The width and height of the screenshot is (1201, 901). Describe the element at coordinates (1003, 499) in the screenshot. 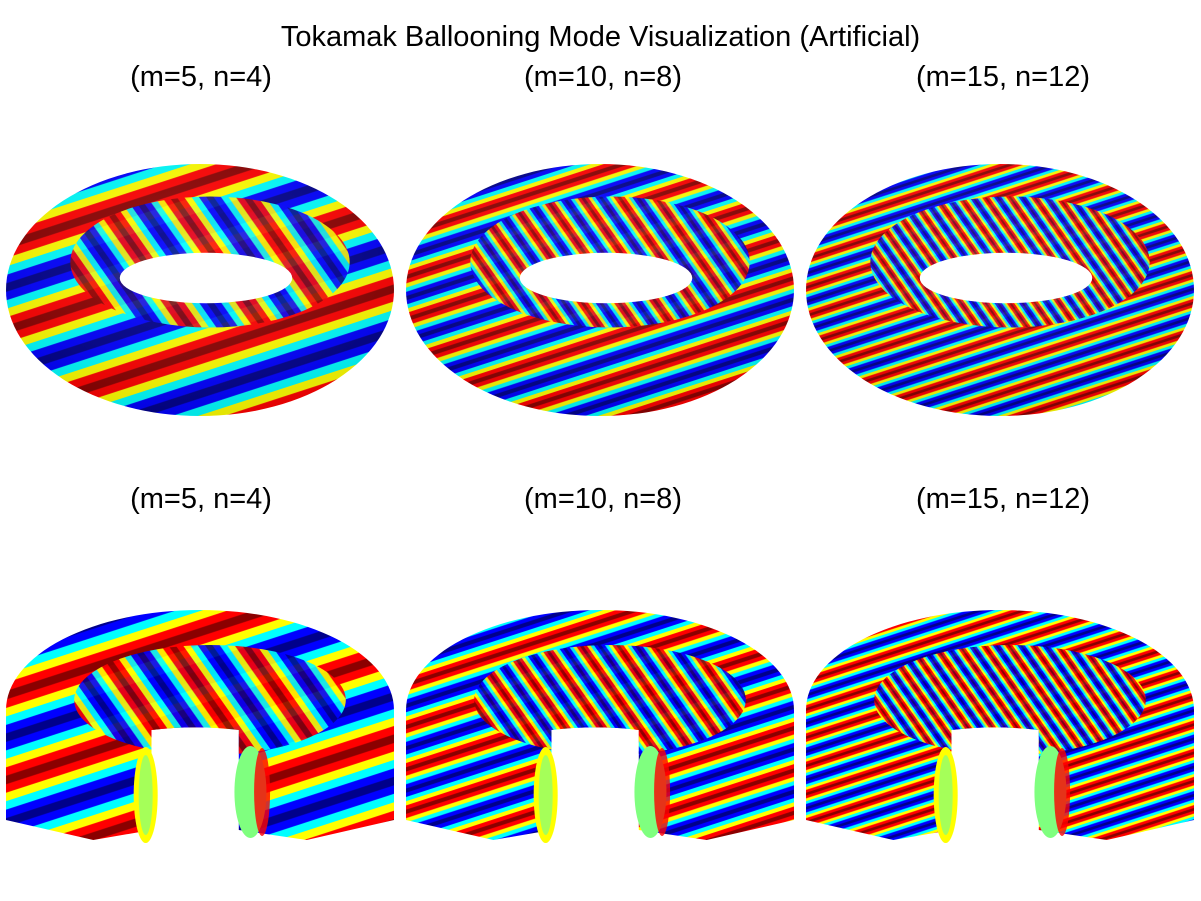

I see `panel-label-bottom-3: (m=15, n=12)` at that location.